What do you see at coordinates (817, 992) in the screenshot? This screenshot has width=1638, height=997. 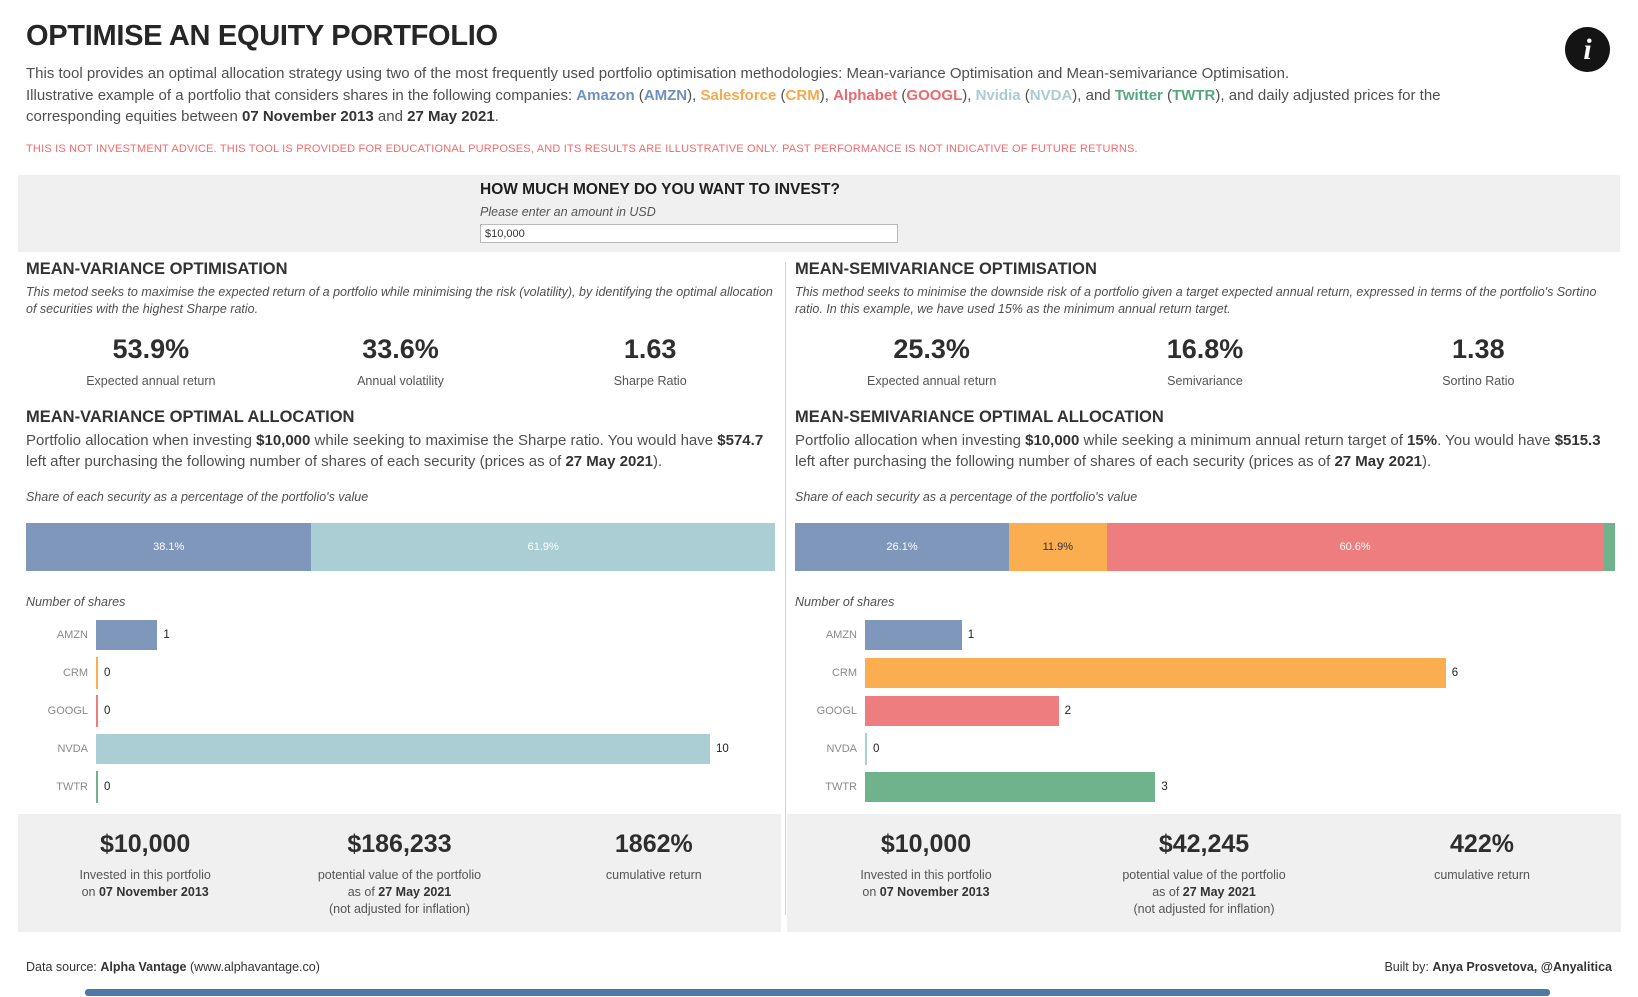 I see `horizontal-scrollbar` at bounding box center [817, 992].